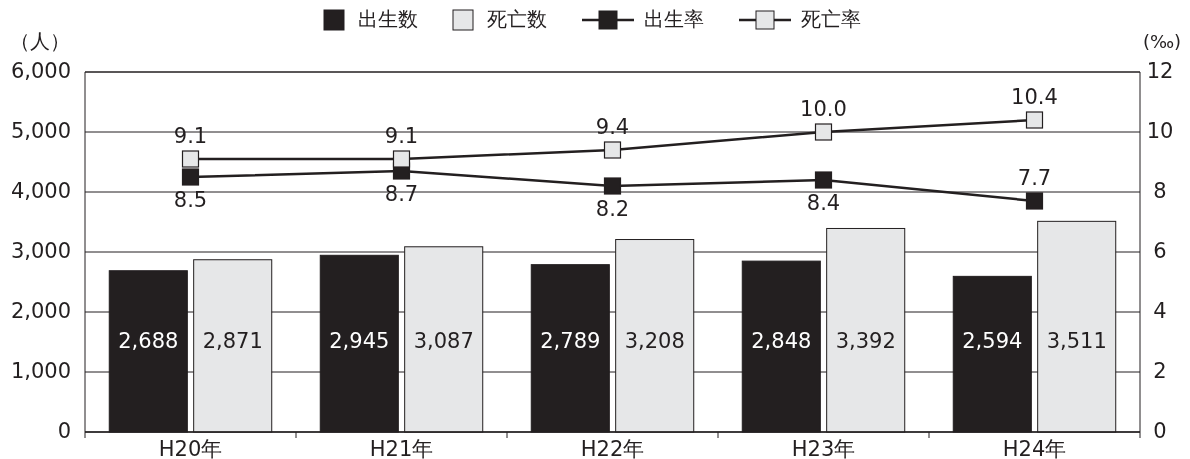 This screenshot has height=459, width=1190. I want to click on data-label: 2,688, so click(148, 341).